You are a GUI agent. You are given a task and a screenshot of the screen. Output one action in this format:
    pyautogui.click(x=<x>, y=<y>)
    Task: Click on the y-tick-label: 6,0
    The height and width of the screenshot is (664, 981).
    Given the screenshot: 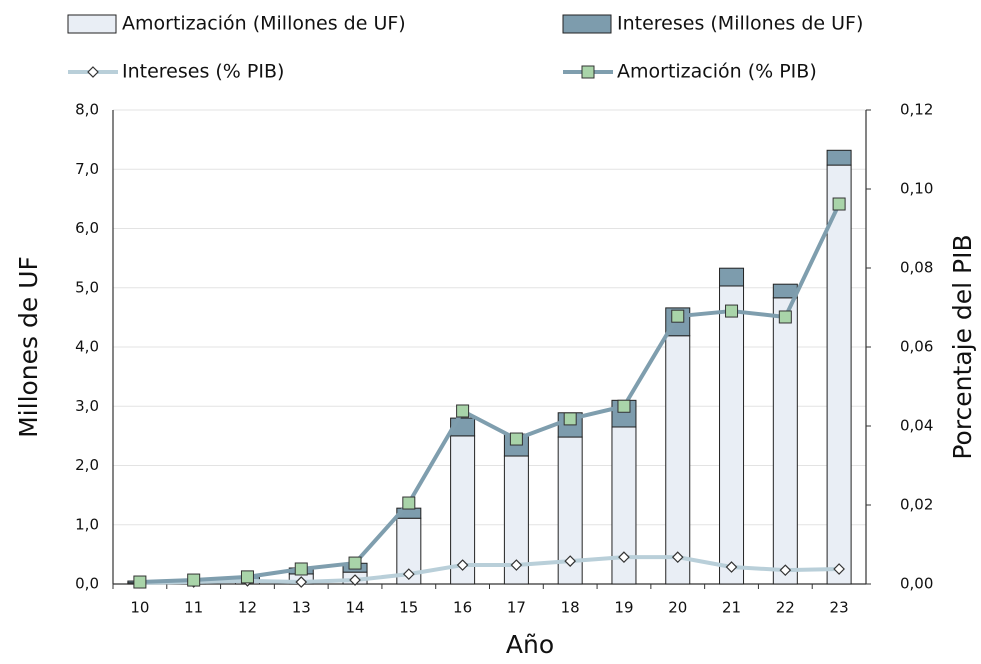 What is the action you would take?
    pyautogui.click(x=87, y=228)
    